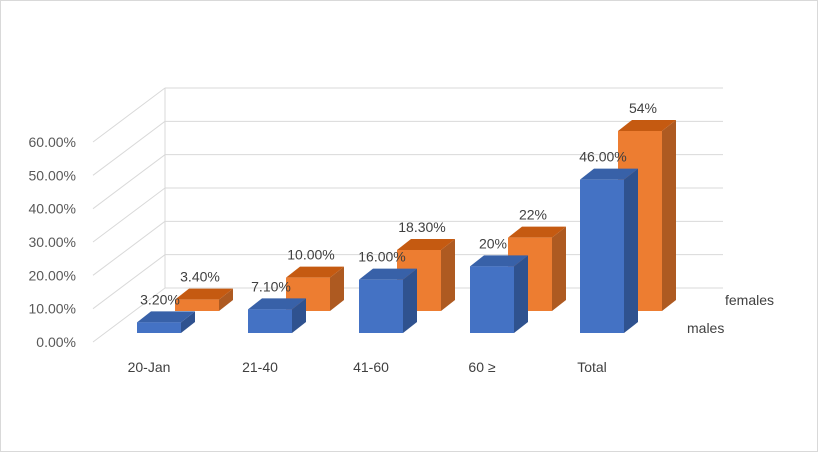 This screenshot has height=453, width=818. What do you see at coordinates (533, 215) in the screenshot?
I see `data-label-females: 22%` at bounding box center [533, 215].